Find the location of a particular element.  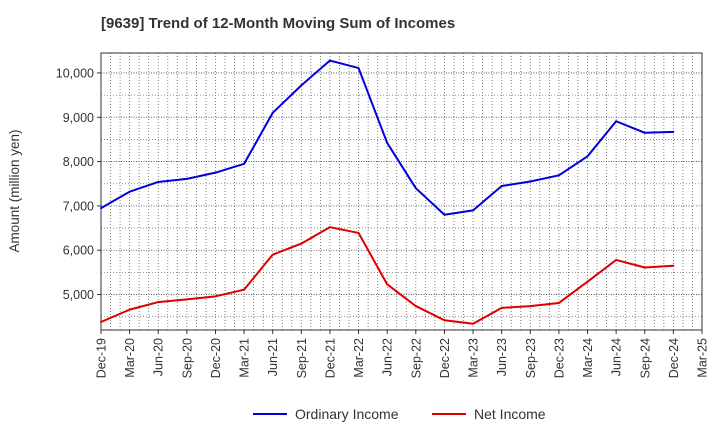

x-tick-label: Jun-23 is located at coordinates (502, 357).